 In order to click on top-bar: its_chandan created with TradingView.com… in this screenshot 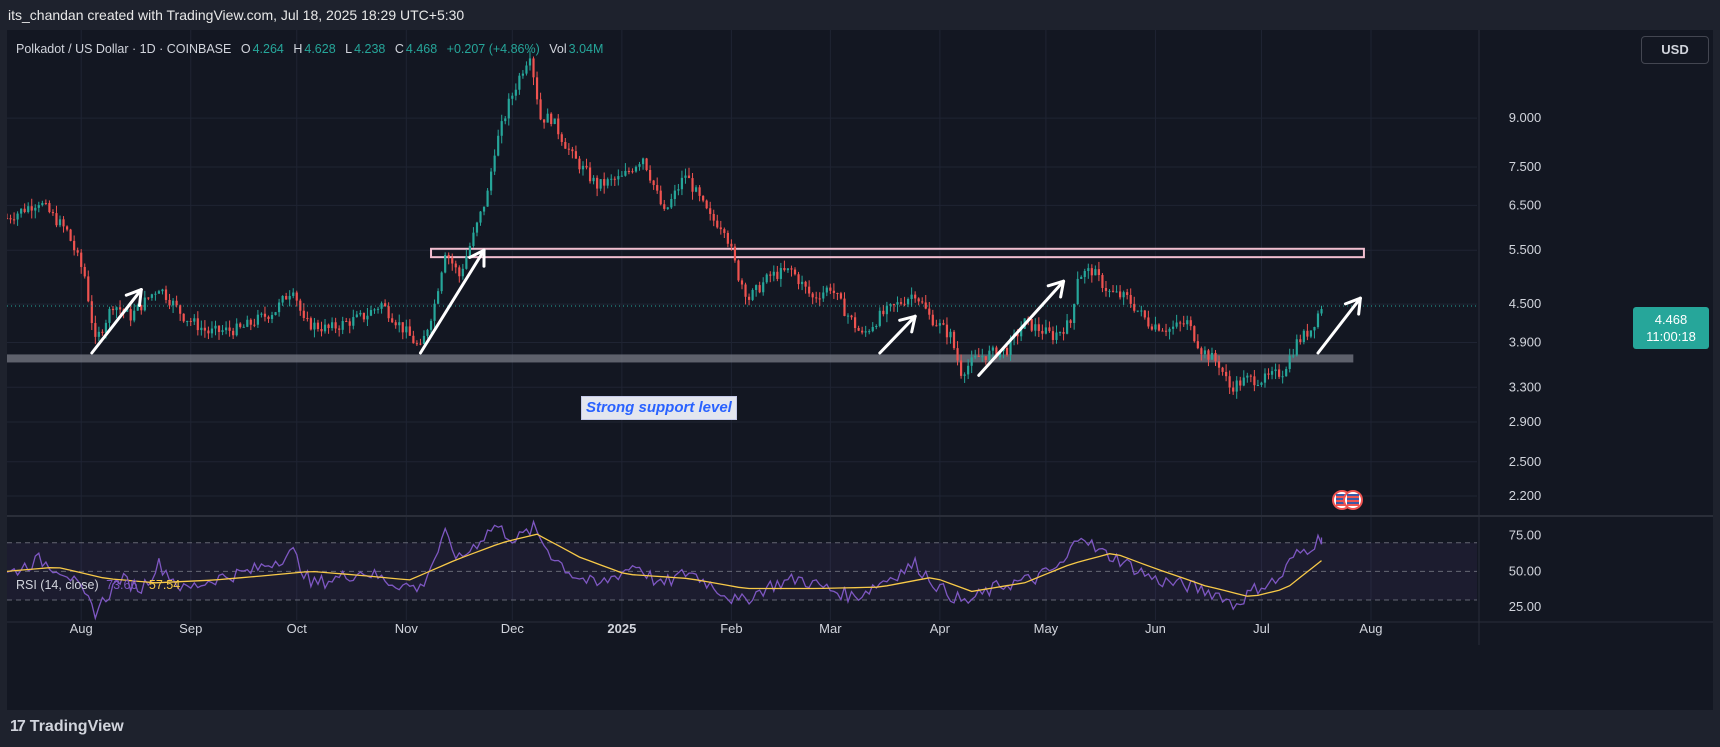, I will do `click(860, 15)`.